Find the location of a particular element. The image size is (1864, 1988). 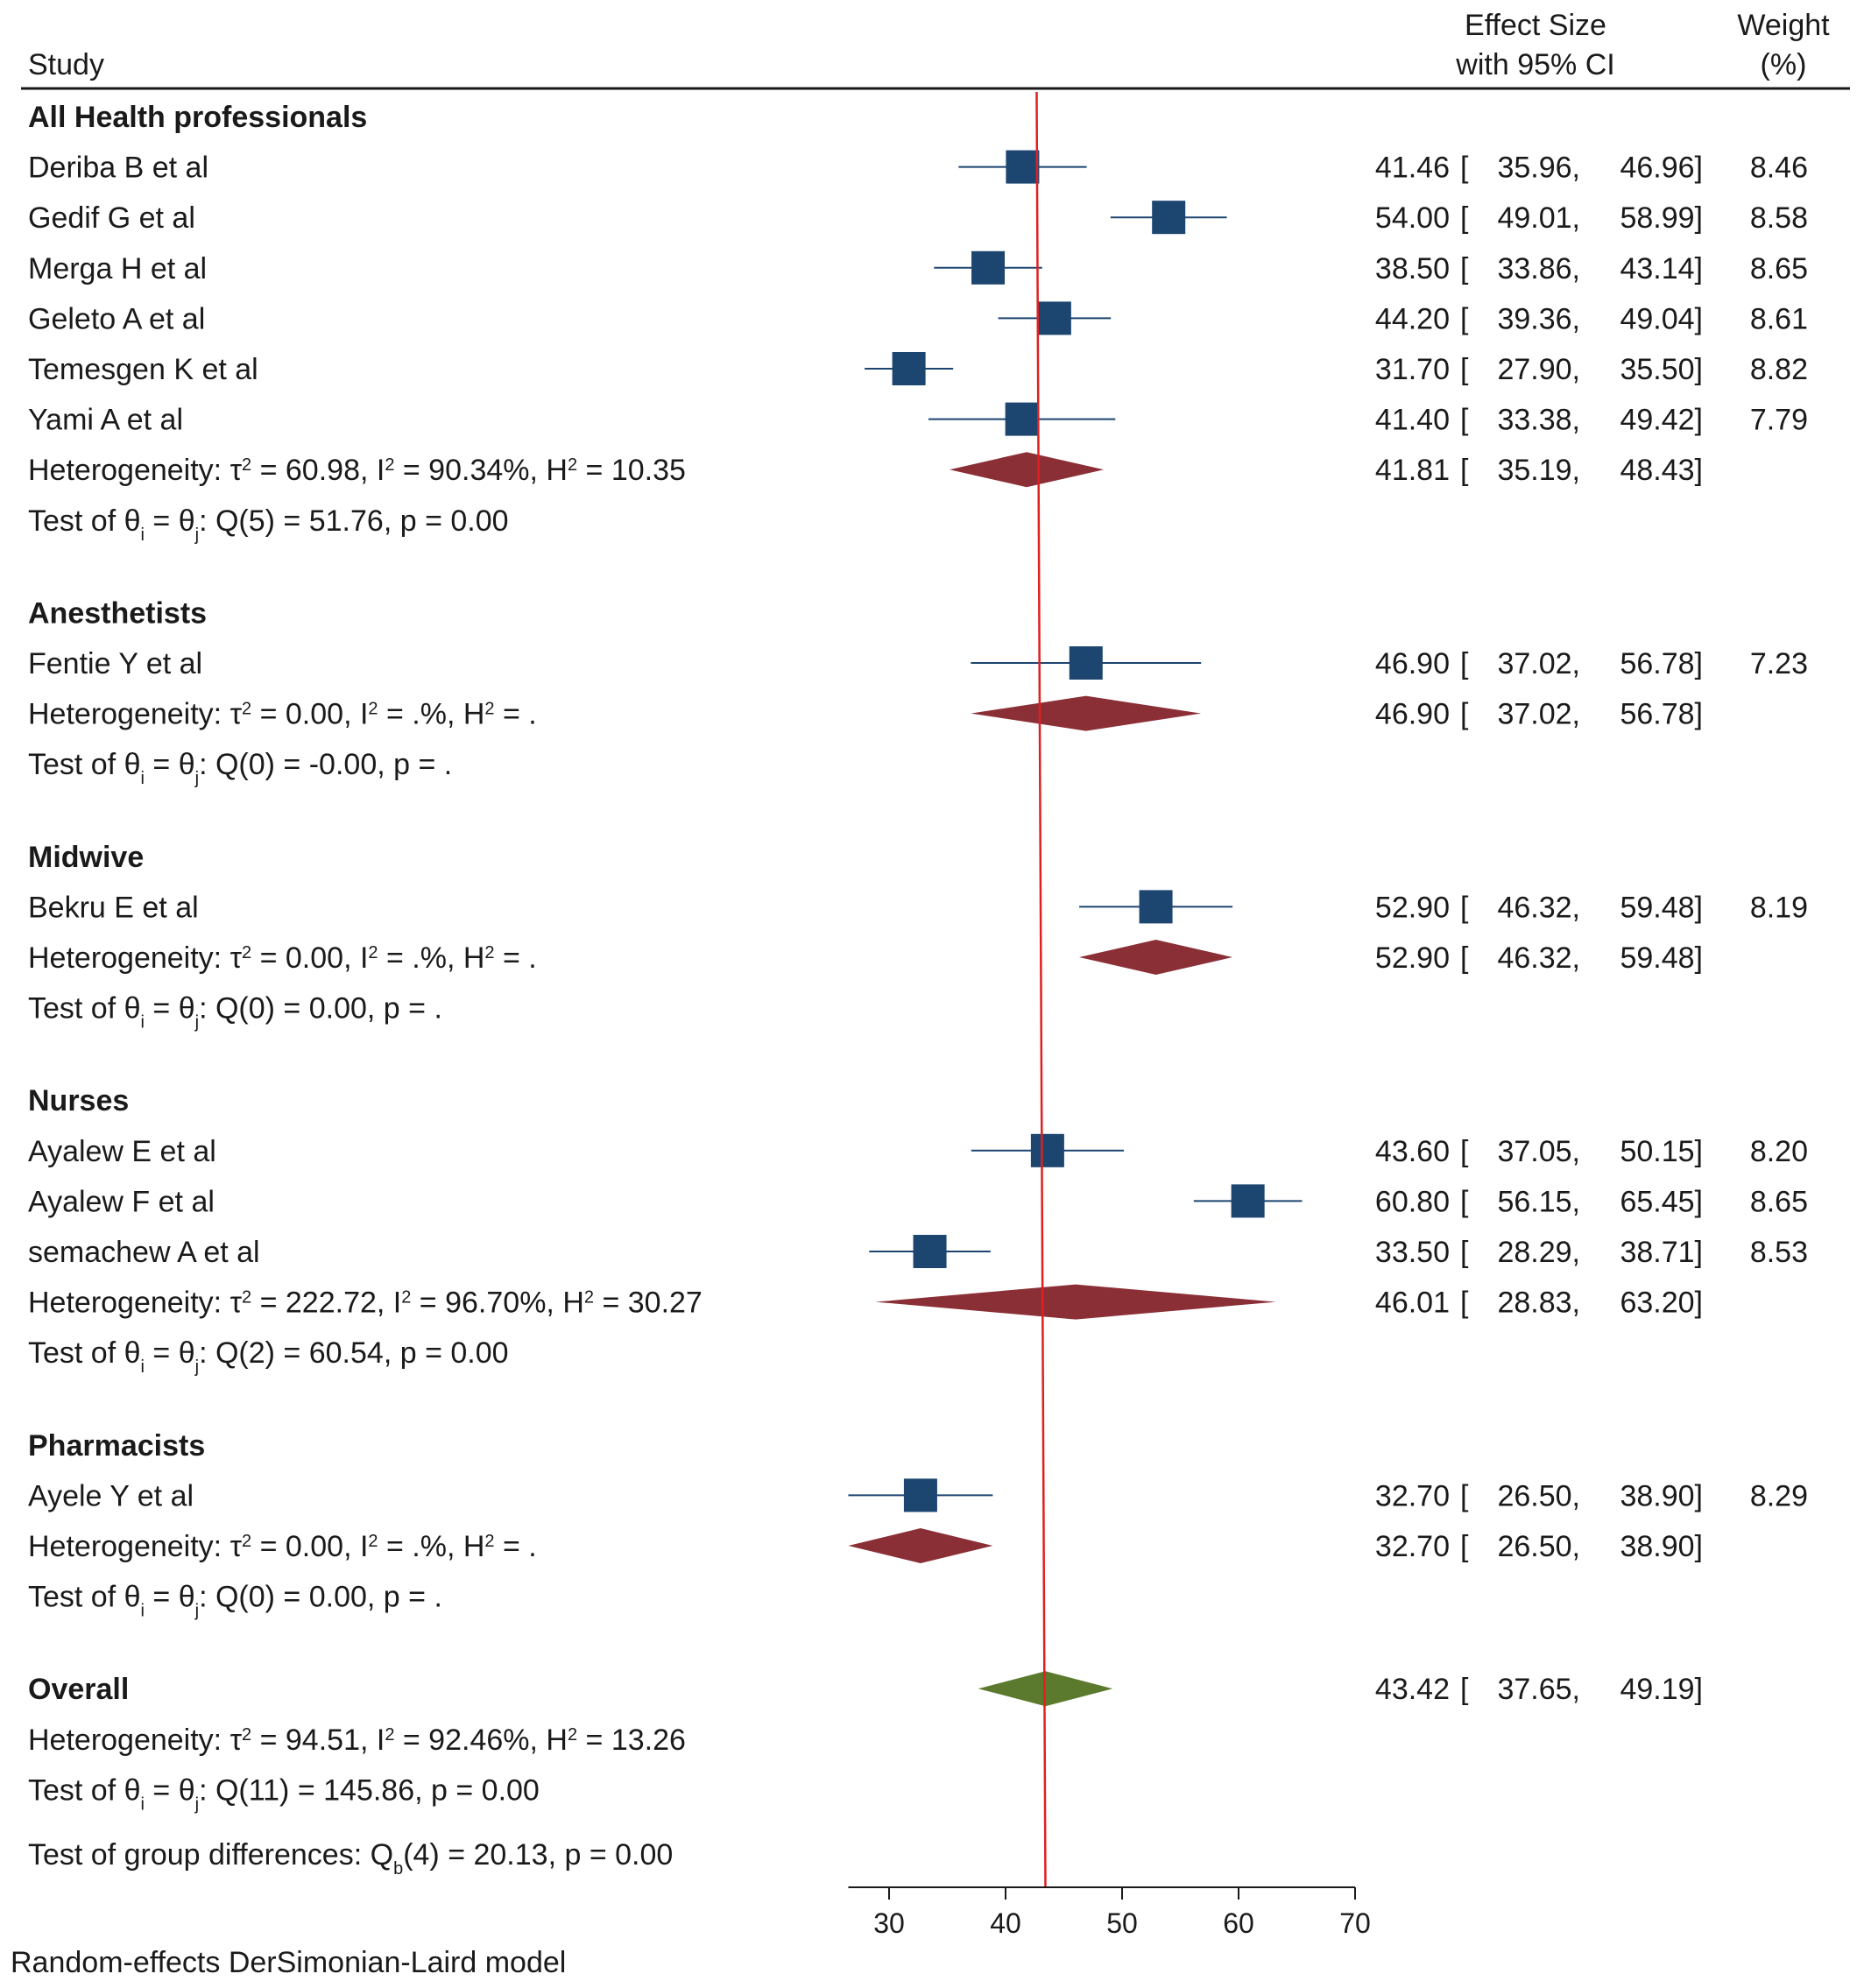

study-weight: 8.19 is located at coordinates (1779, 907).